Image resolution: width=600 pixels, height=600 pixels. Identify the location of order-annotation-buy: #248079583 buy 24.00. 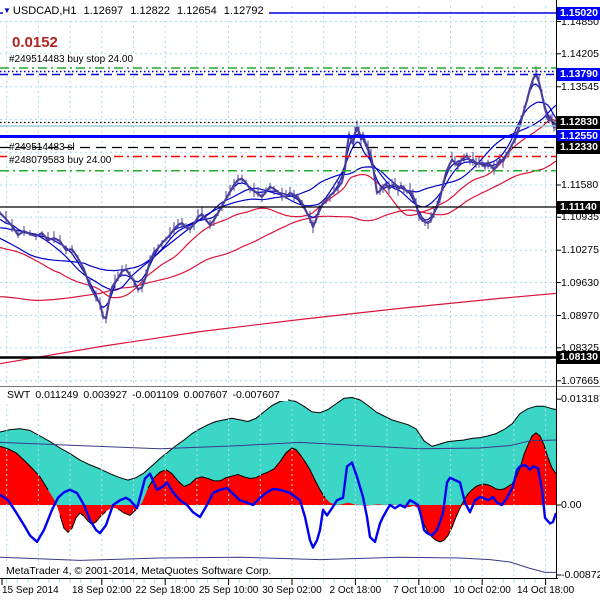
(60, 160).